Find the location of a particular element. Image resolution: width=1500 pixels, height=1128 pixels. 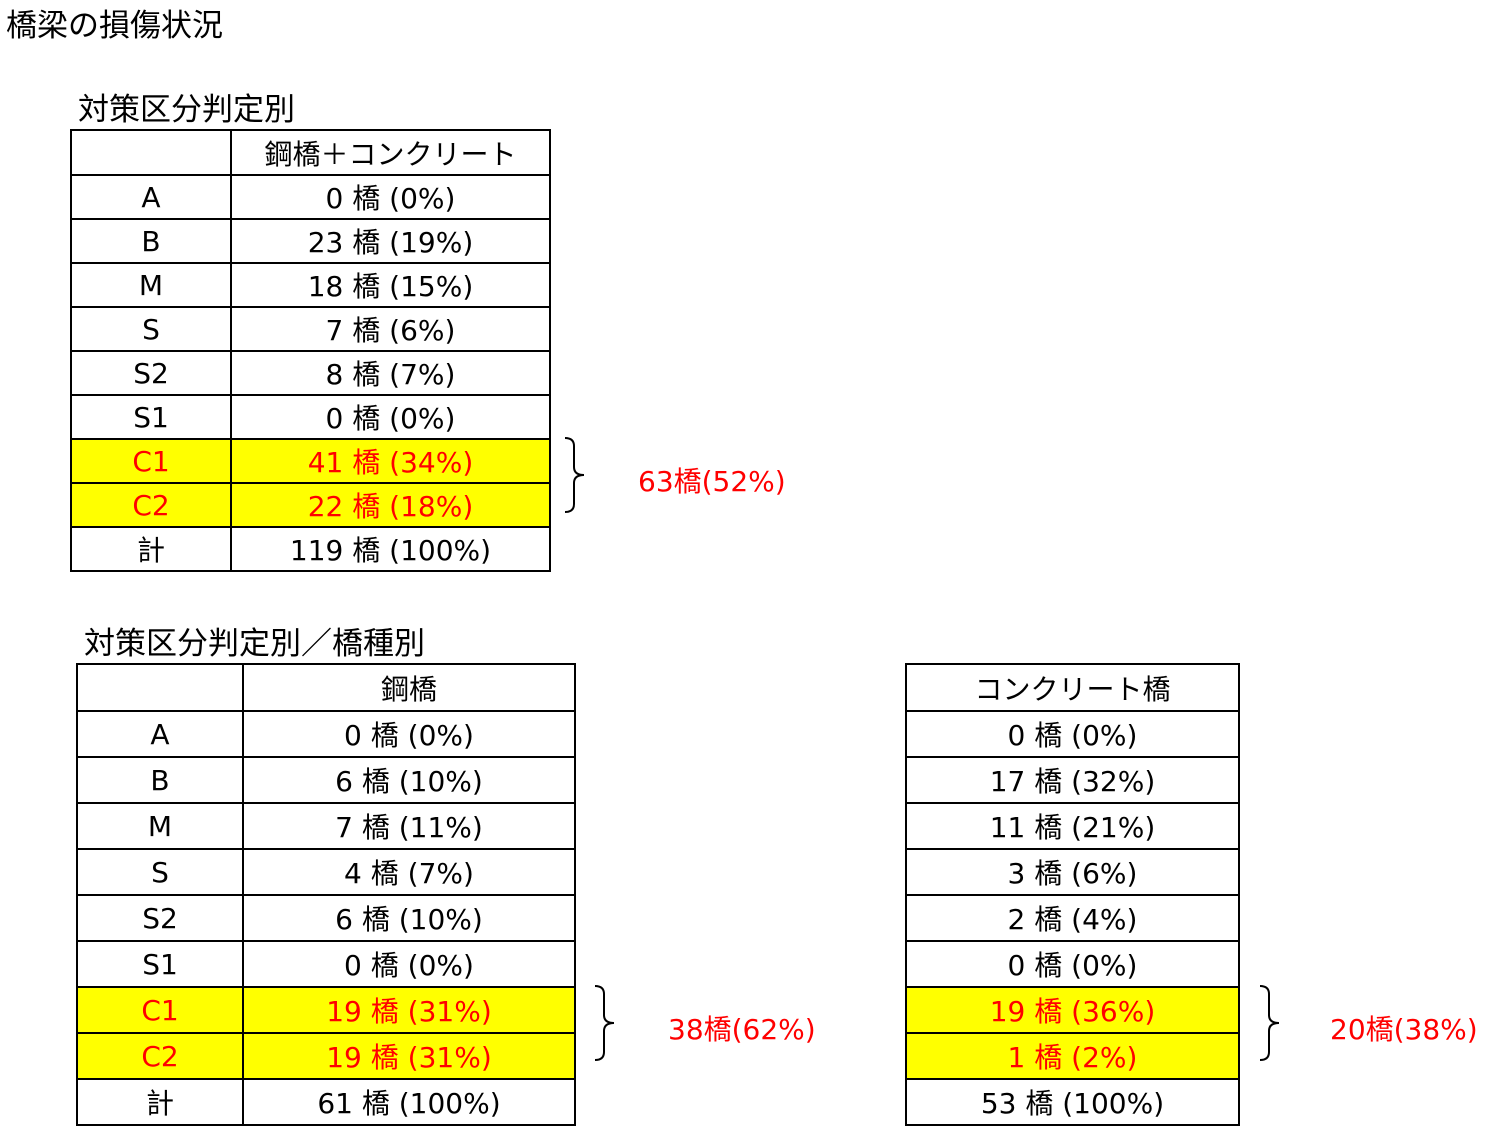

table-row: B 23 橋 (19%) is located at coordinates (310, 241).